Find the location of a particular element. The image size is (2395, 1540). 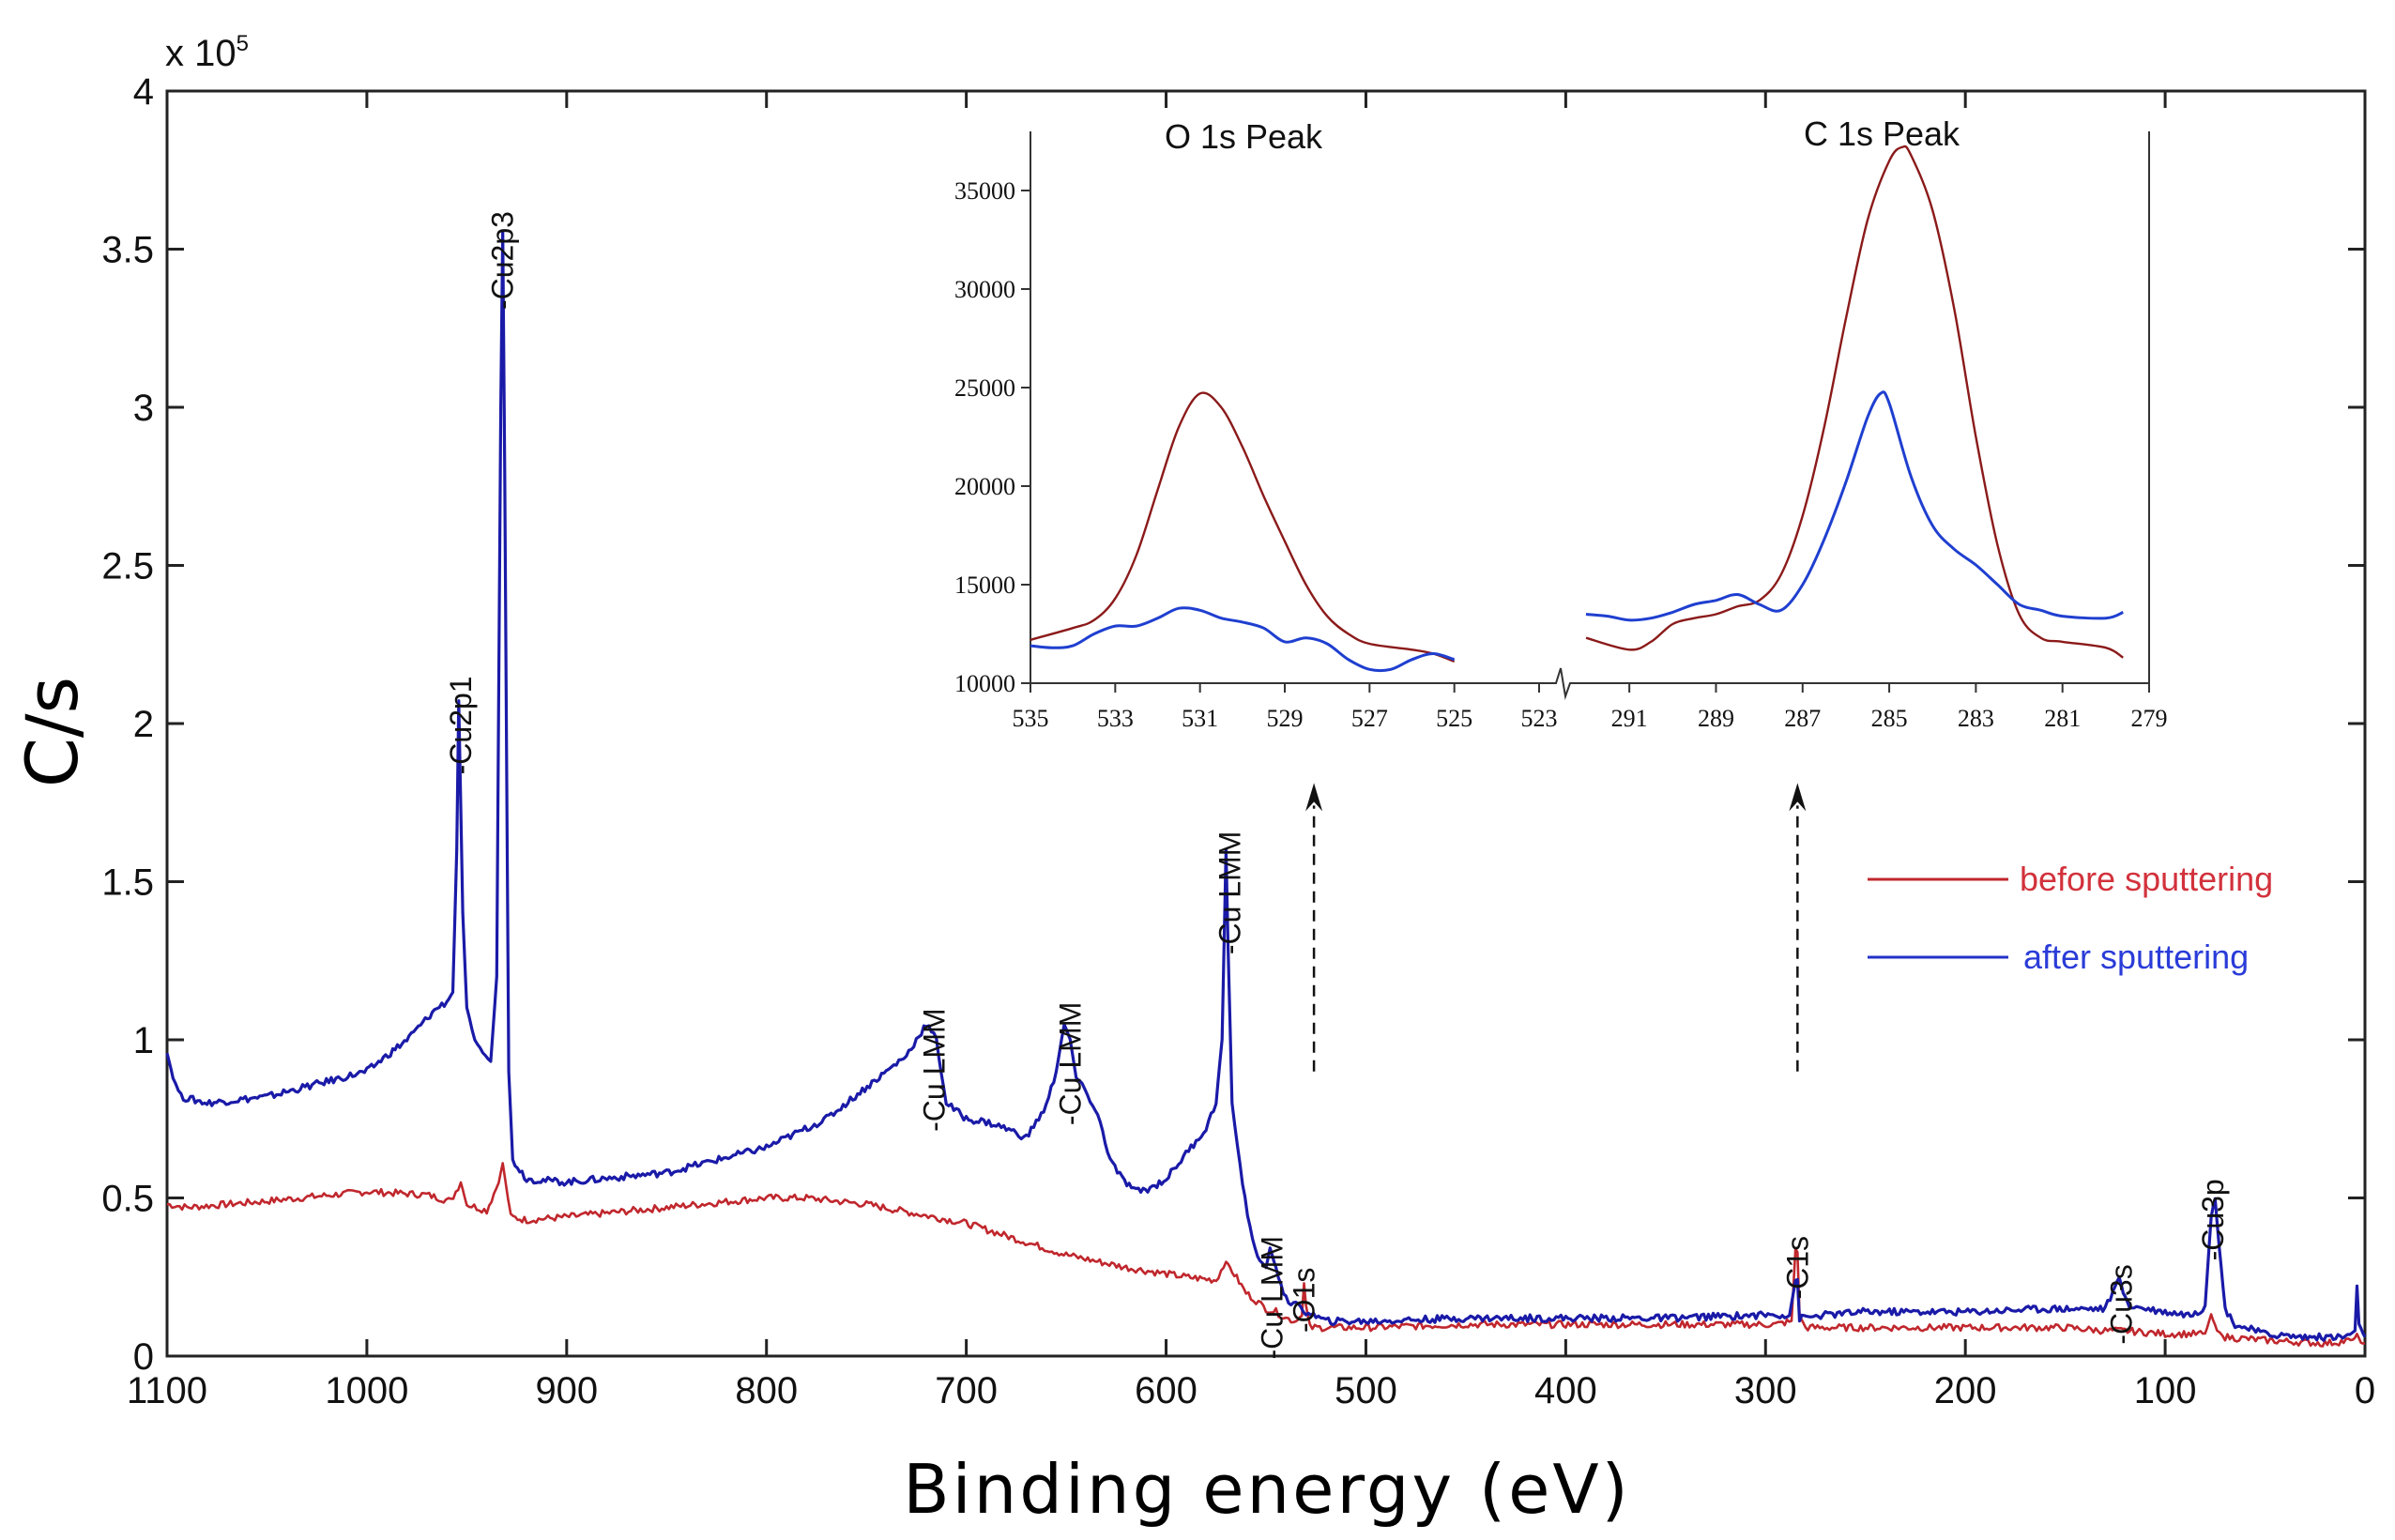

inset-x-tick-label: 533 is located at coordinates (1115, 718).